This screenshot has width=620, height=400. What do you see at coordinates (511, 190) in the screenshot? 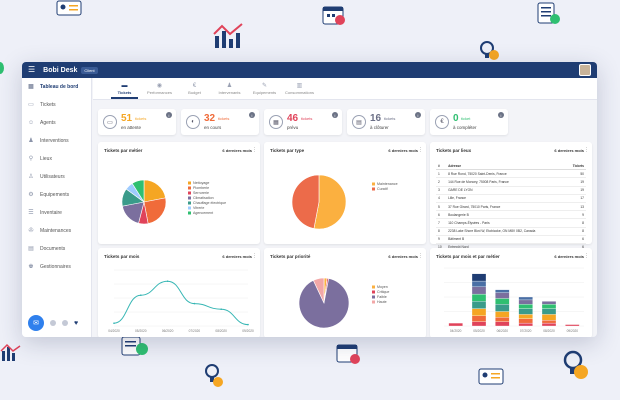
I see `table-row: 3 GARE DE LYON 19` at bounding box center [511, 190].